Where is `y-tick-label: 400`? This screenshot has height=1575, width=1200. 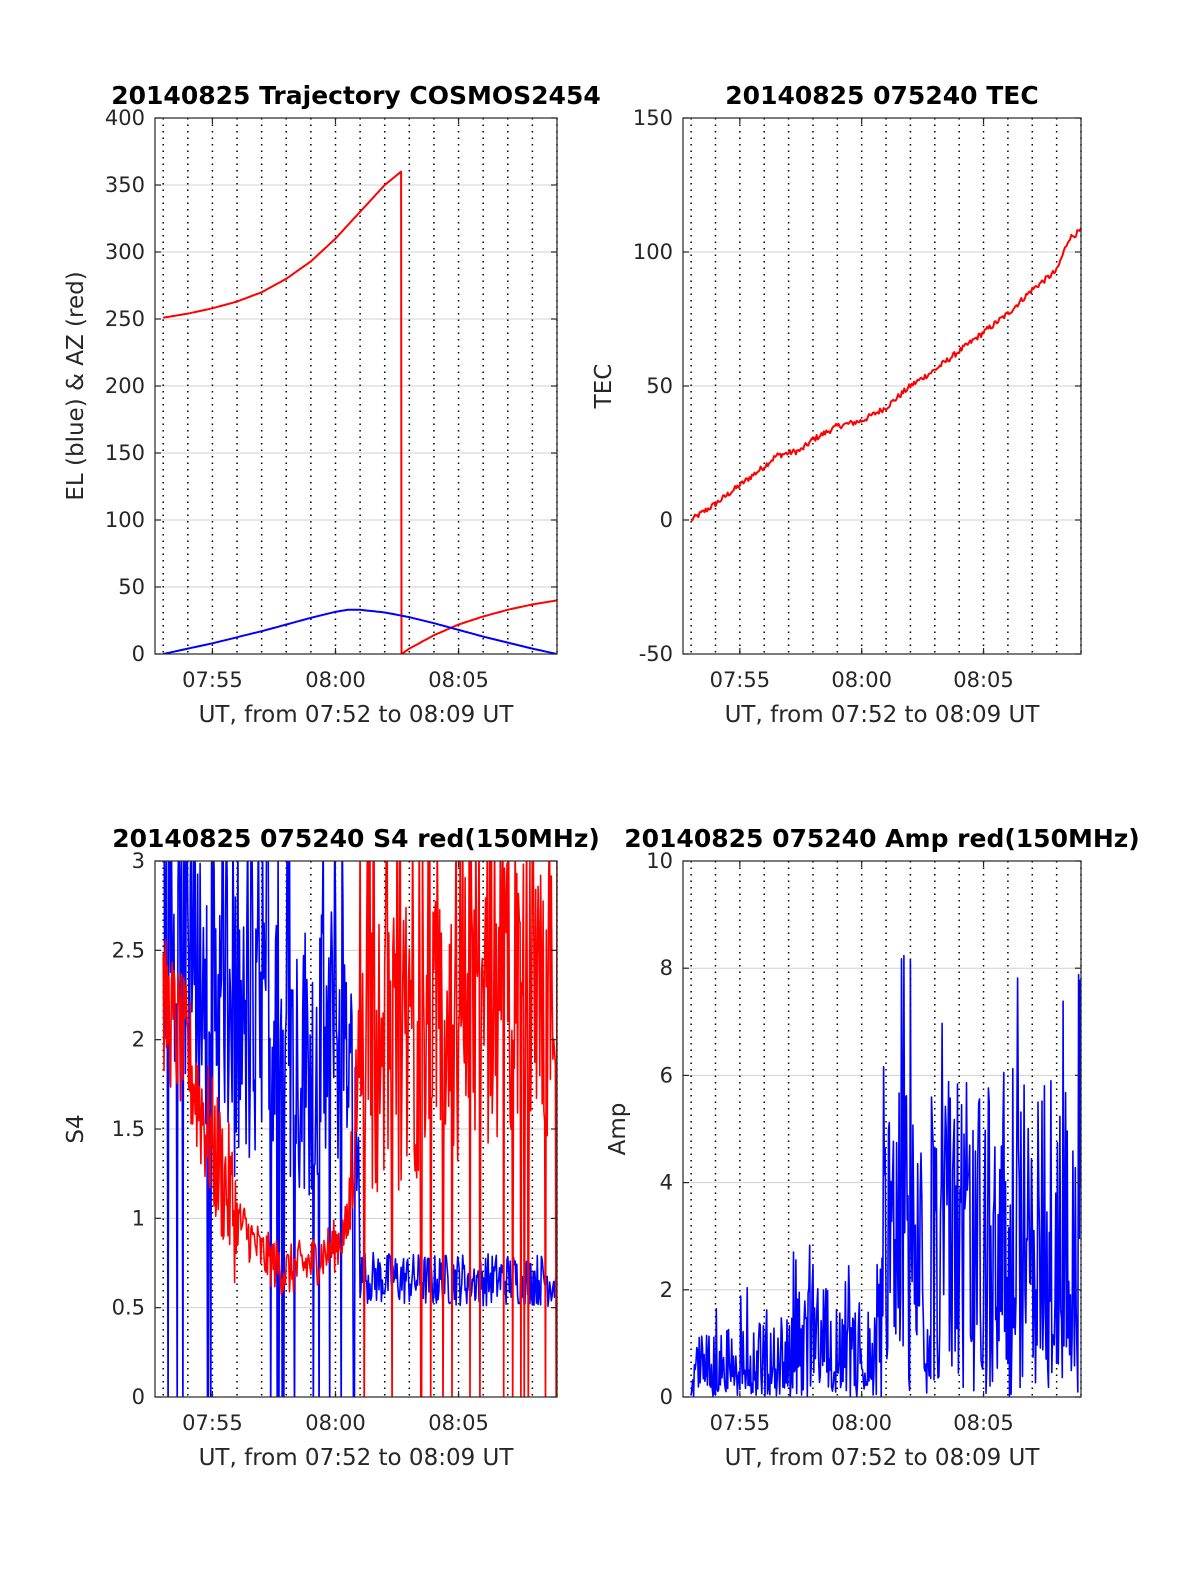
y-tick-label: 400 is located at coordinates (125, 118).